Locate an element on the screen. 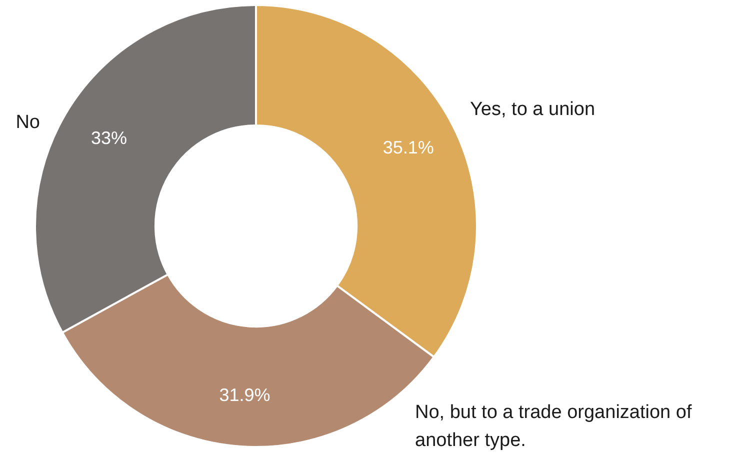 The height and width of the screenshot is (463, 755). data-label: 31.9% is located at coordinates (244, 395).